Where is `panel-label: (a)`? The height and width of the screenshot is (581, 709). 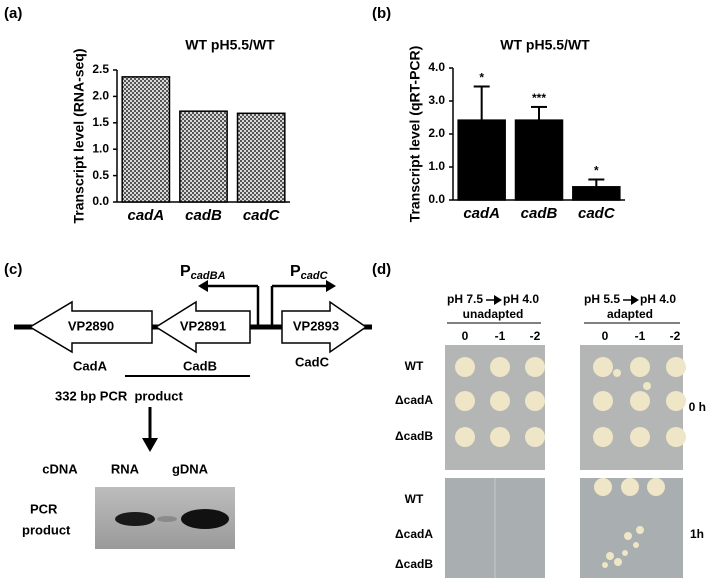 panel-label: (a) is located at coordinates (13, 13).